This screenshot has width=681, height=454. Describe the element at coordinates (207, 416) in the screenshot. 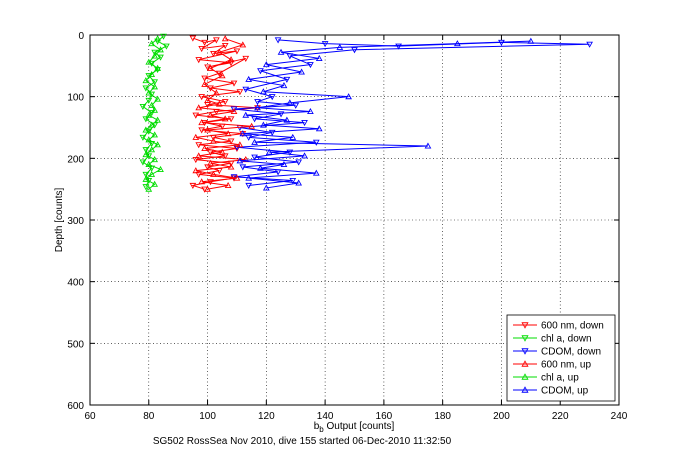

I see `x-tick-label: 100` at that location.